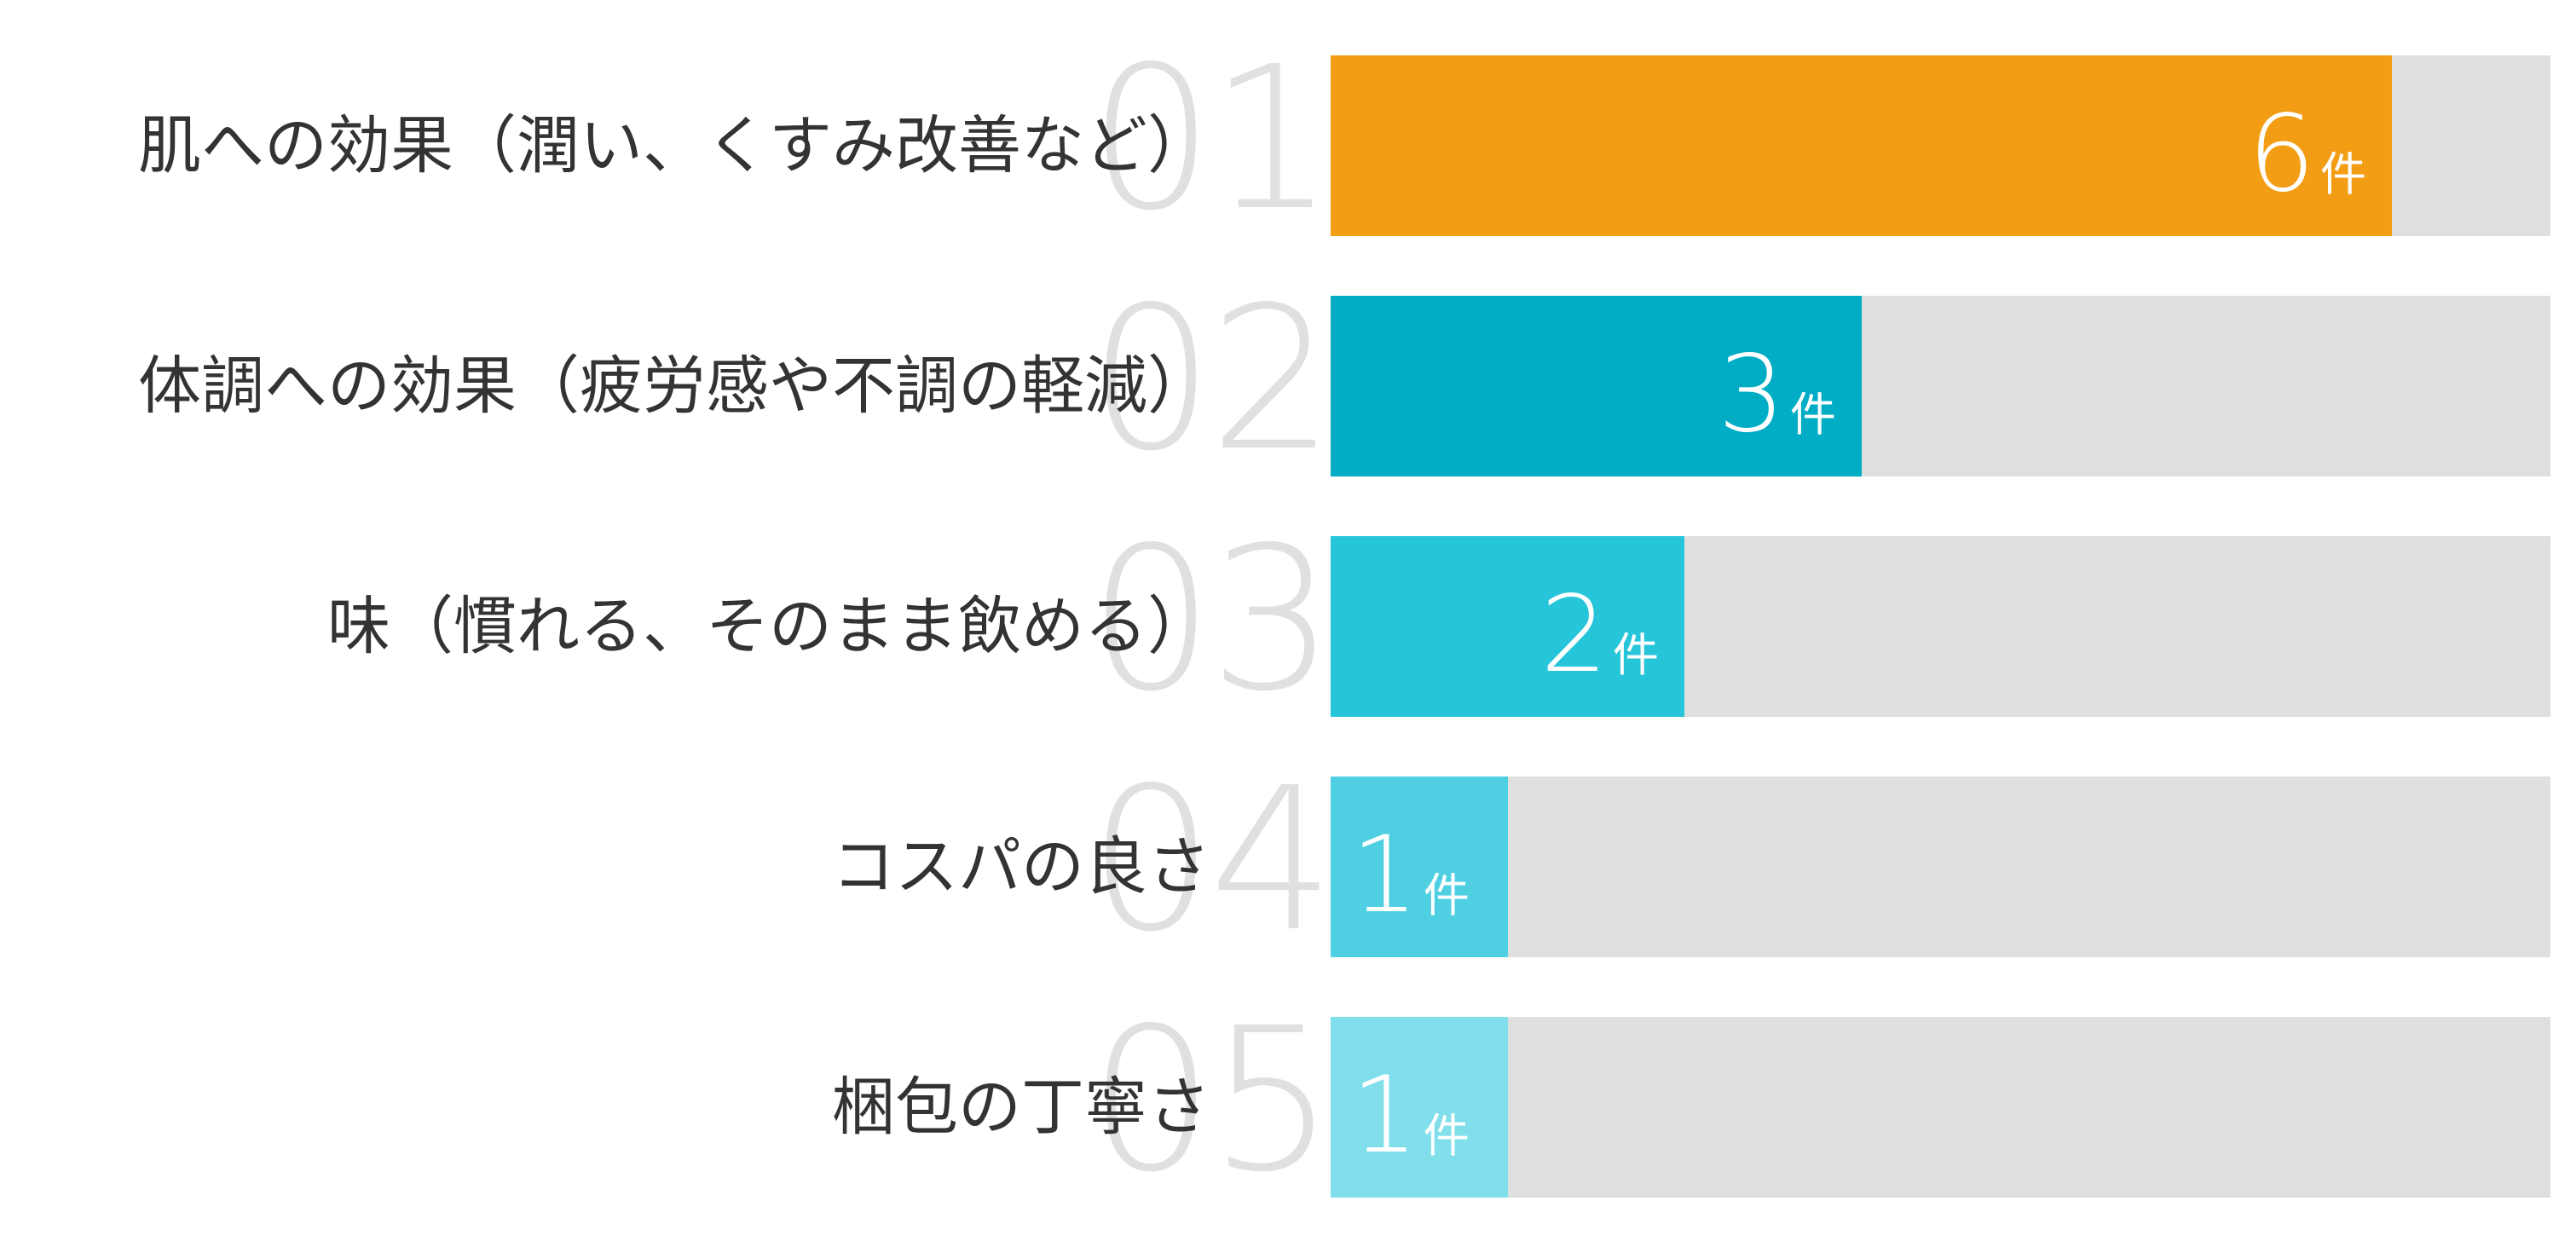 This screenshot has width=2576, height=1253. What do you see at coordinates (1211, 379) in the screenshot?
I see `rank-number: 02` at bounding box center [1211, 379].